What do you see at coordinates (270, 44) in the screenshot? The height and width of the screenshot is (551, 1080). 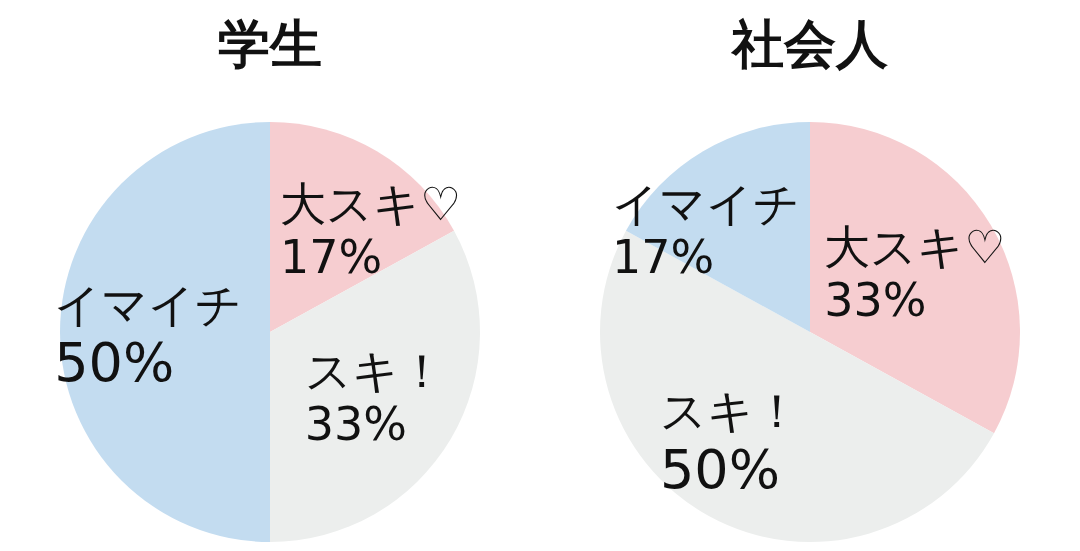 I see `chart-title: 学生` at bounding box center [270, 44].